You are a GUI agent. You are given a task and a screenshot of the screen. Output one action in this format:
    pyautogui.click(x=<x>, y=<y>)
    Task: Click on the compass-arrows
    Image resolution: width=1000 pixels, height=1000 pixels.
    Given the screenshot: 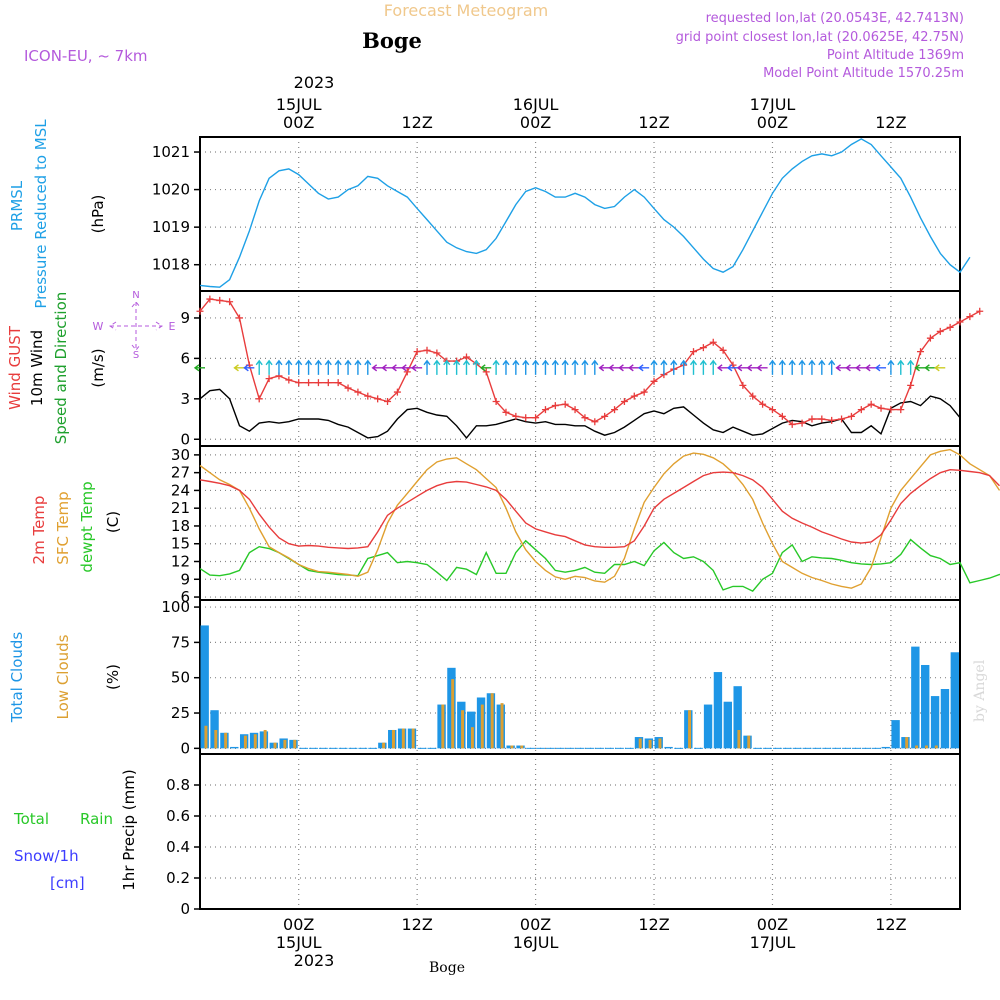 What is the action you would take?
    pyautogui.click(x=136, y=326)
    